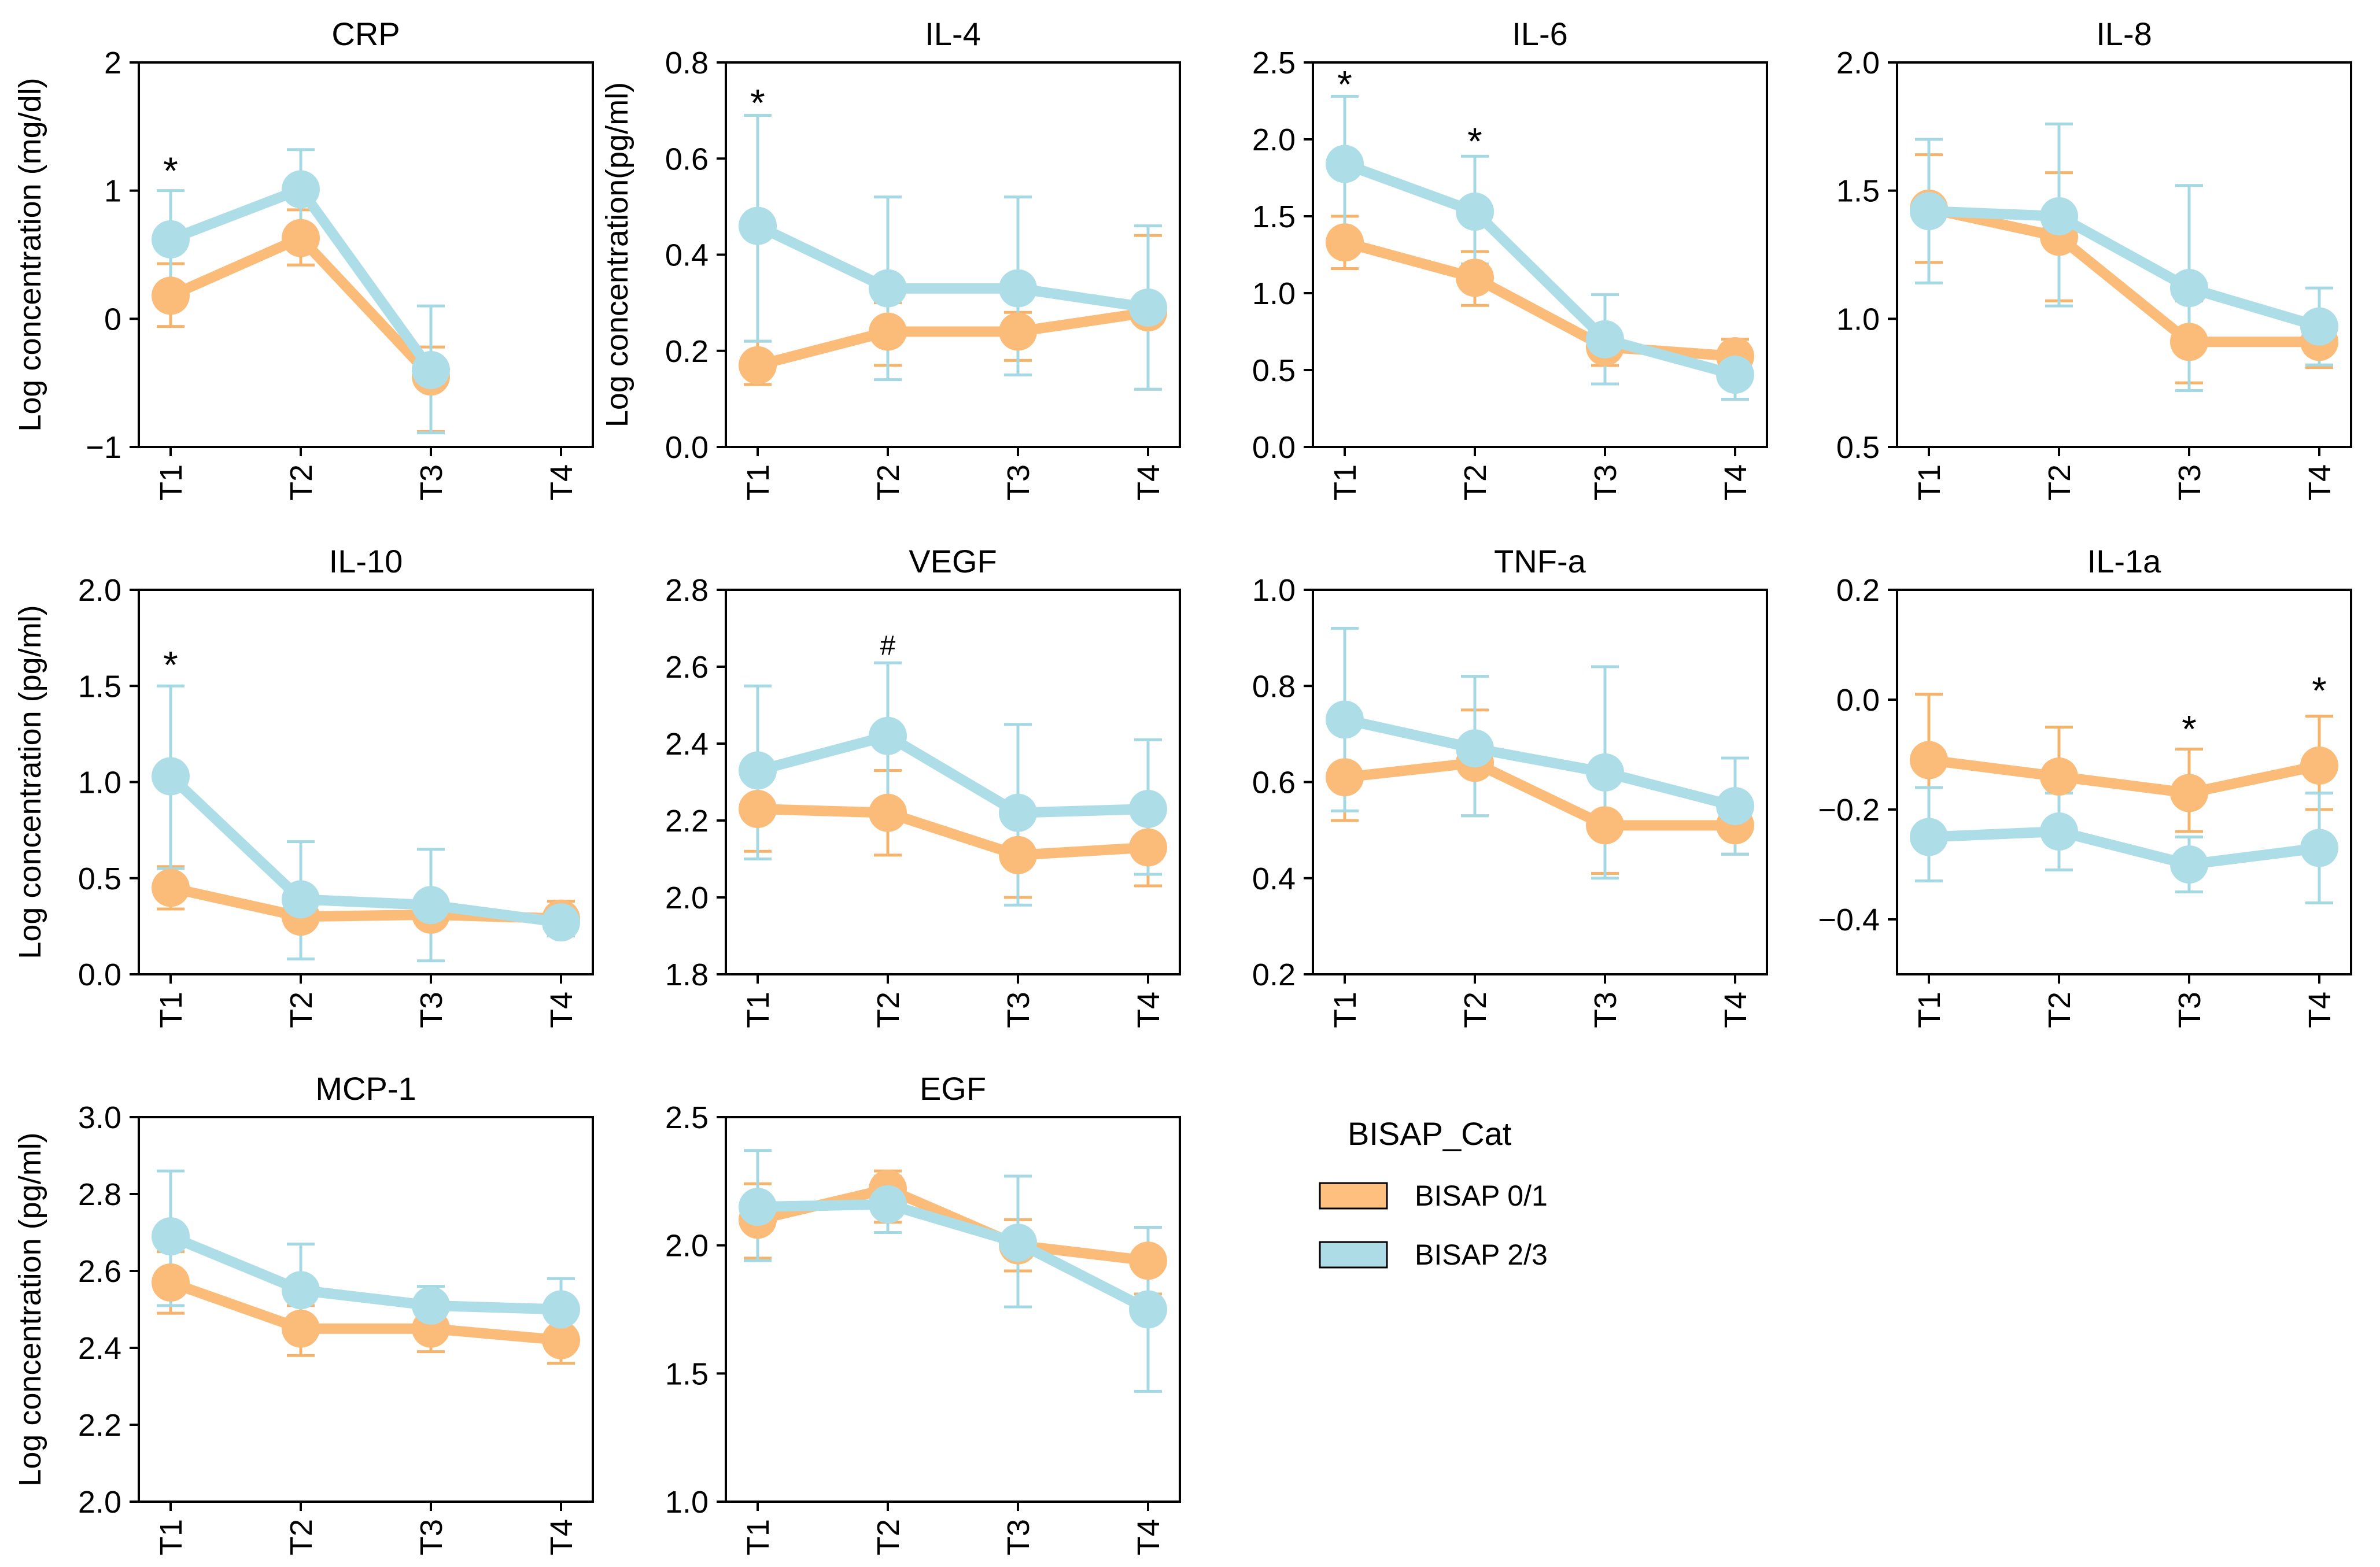 This screenshot has height=1567, width=2380. Describe the element at coordinates (1274, 975) in the screenshot. I see `panel-6-ytick-label-0: 0.2` at that location.